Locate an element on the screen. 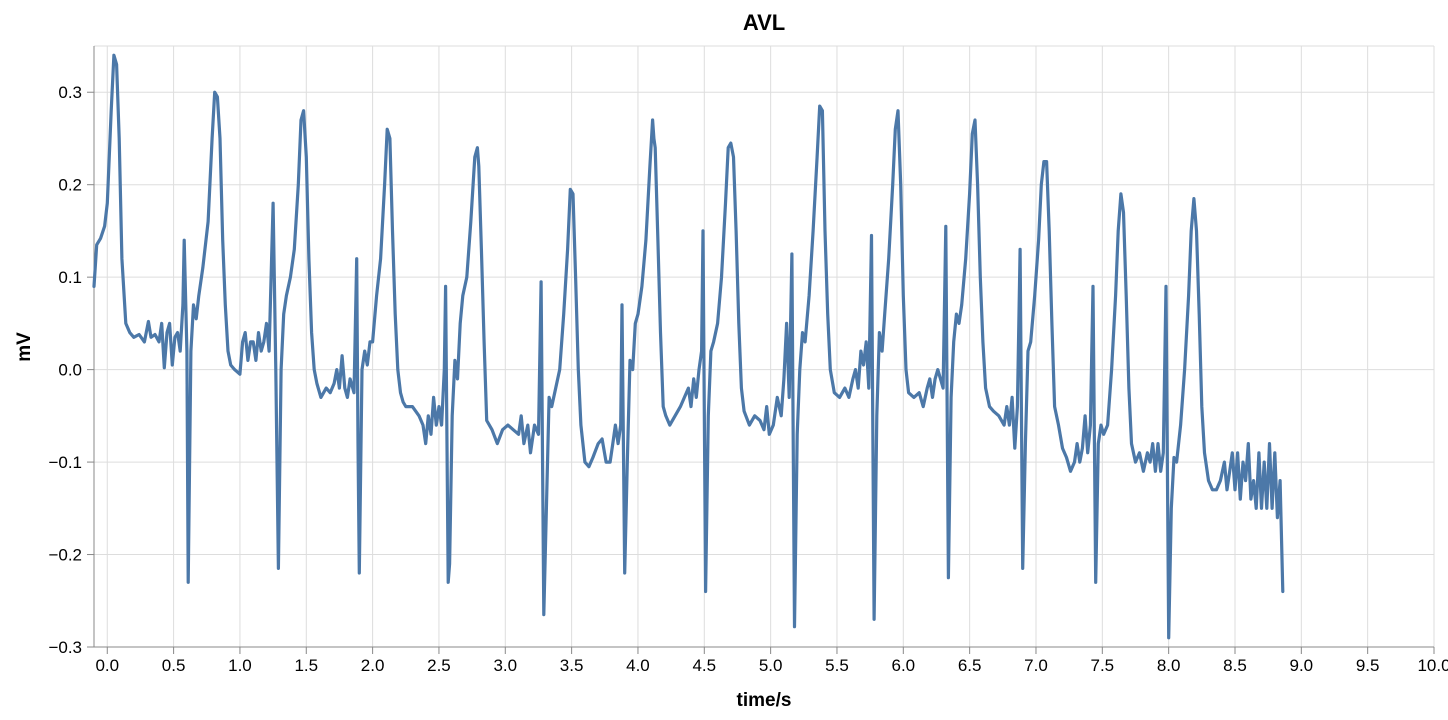  x-axis-title: time/s is located at coordinates (764, 700).